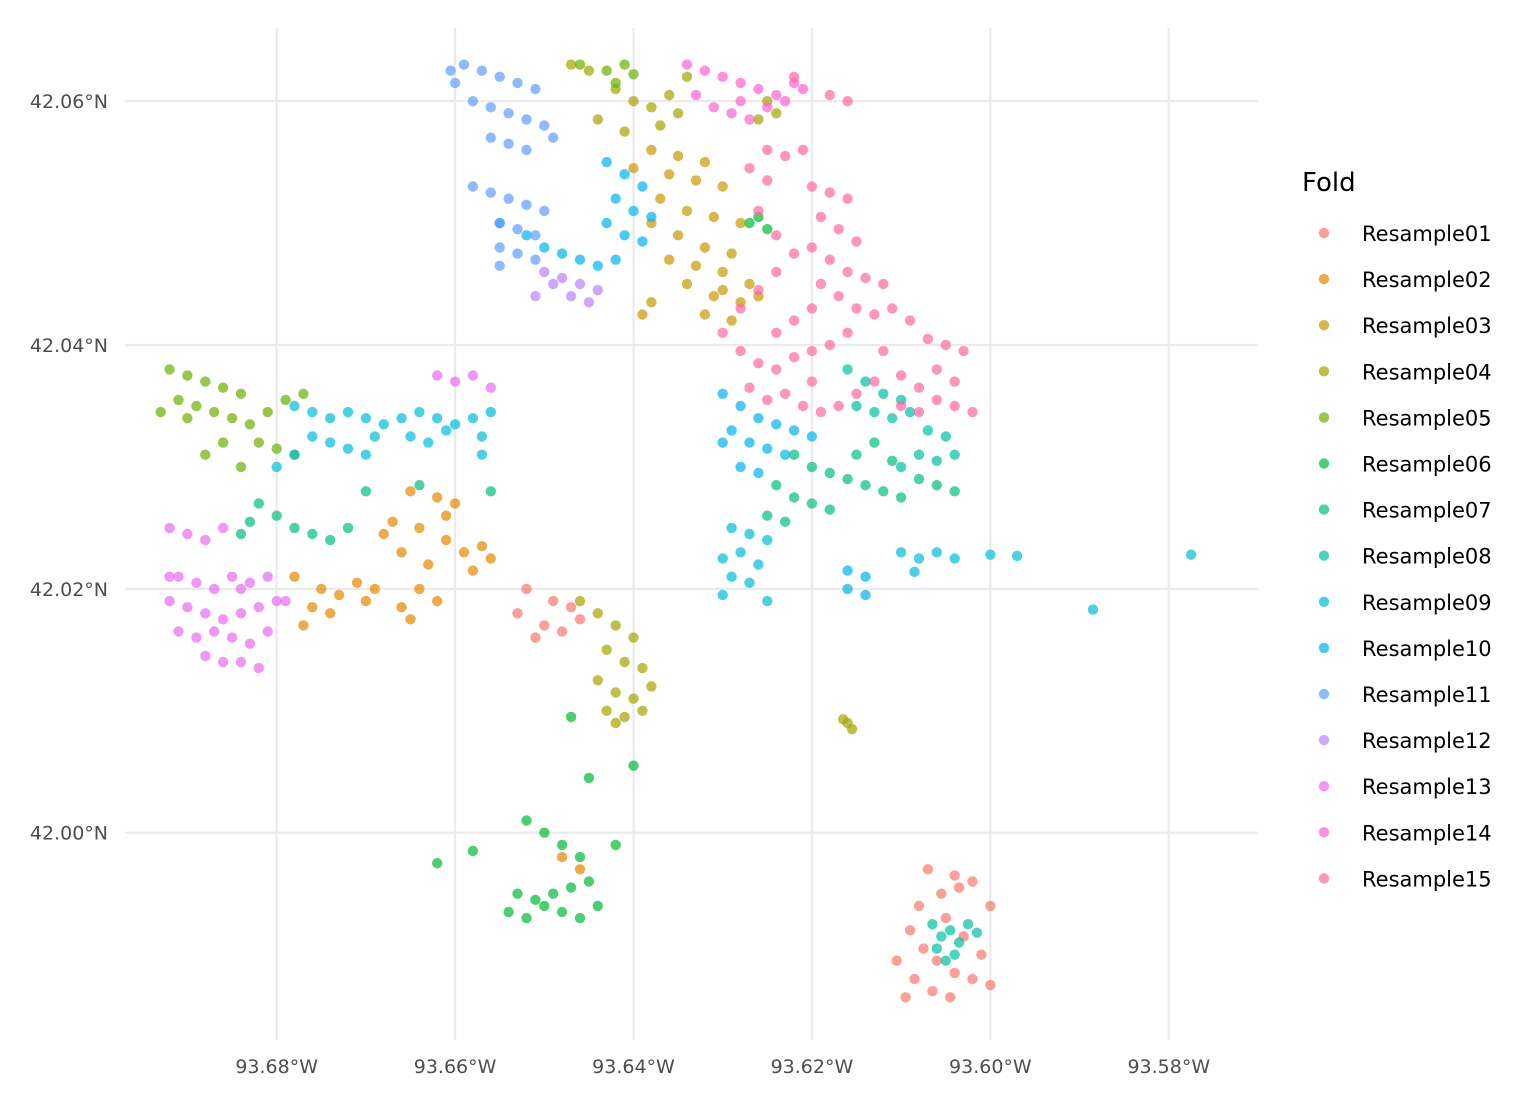  Describe the element at coordinates (1427, 465) in the screenshot. I see `legend-label-Resample06: Resample06` at that location.